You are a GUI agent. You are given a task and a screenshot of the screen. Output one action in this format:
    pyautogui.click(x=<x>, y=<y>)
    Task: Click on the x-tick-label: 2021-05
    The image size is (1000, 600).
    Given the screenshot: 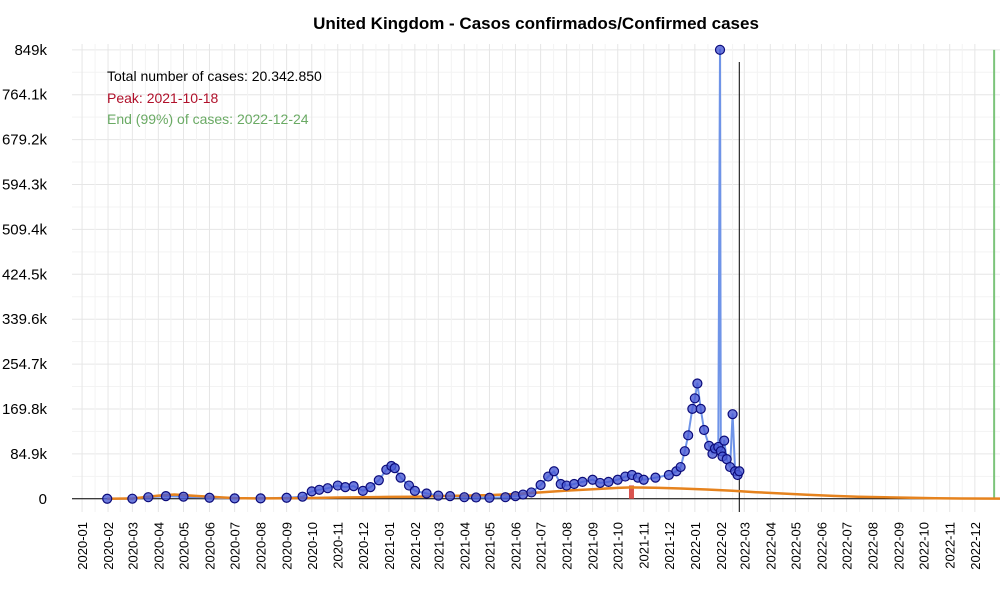 What is the action you would take?
    pyautogui.click(x=489, y=546)
    